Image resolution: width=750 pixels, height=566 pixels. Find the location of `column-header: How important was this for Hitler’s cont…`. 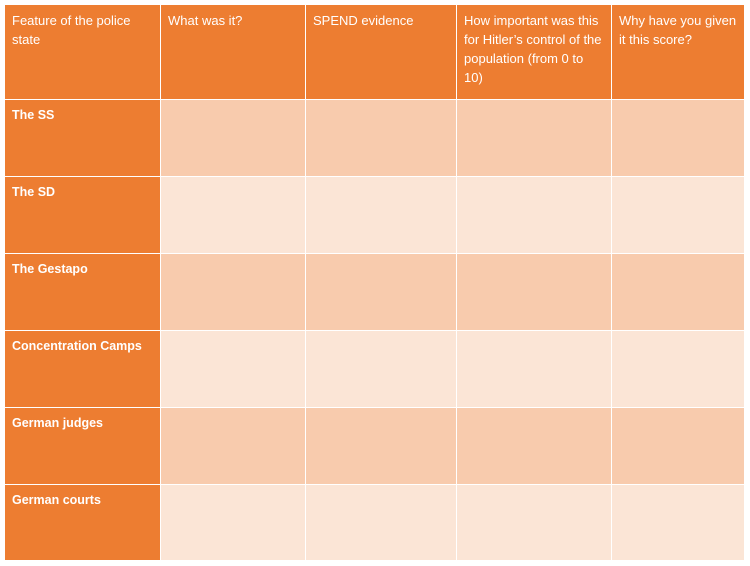

column-header: How important was this for Hitler’s cont… is located at coordinates (534, 52).